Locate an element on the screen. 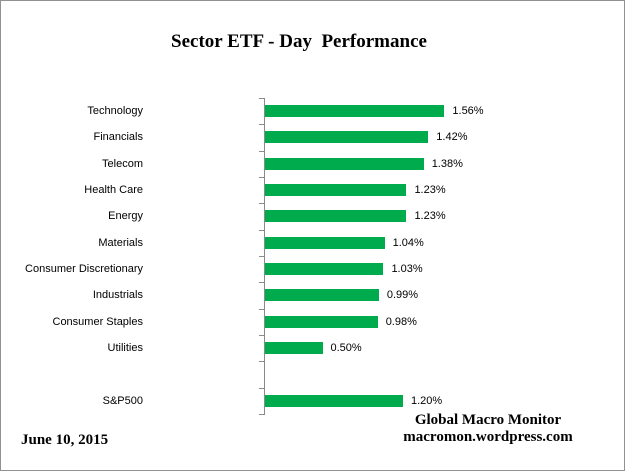 The width and height of the screenshot is (625, 471). value-label: 0.50% is located at coordinates (346, 348).